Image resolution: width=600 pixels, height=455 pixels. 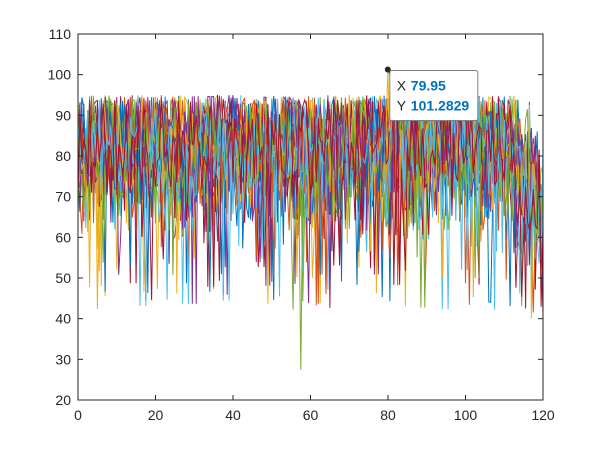 What do you see at coordinates (78, 415) in the screenshot?
I see `x-tick-label: 0` at bounding box center [78, 415].